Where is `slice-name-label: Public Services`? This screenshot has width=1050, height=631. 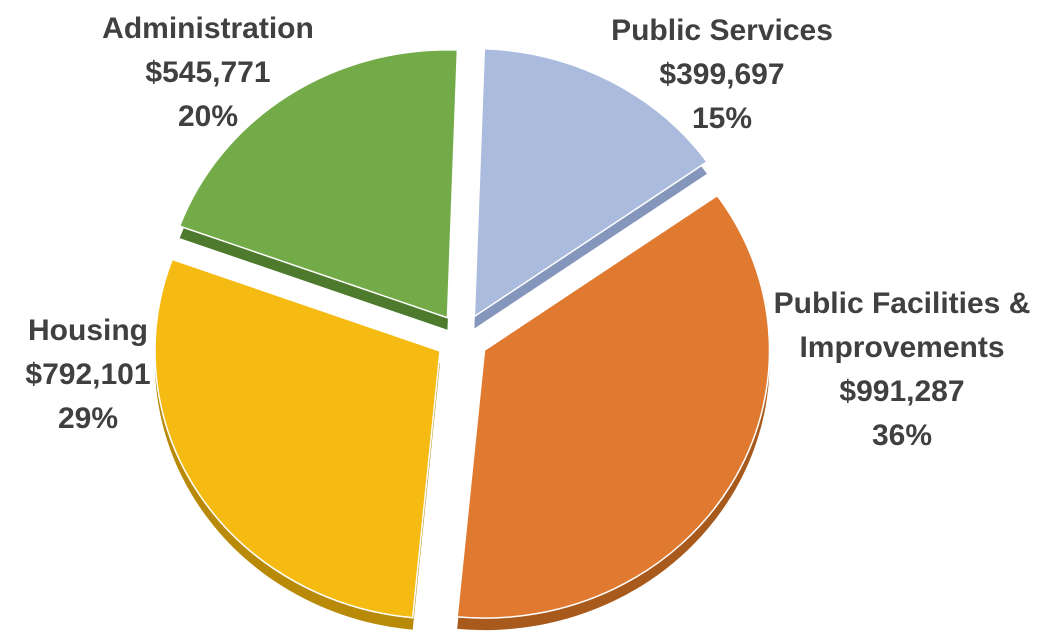 slice-name-label: Public Services is located at coordinates (722, 30).